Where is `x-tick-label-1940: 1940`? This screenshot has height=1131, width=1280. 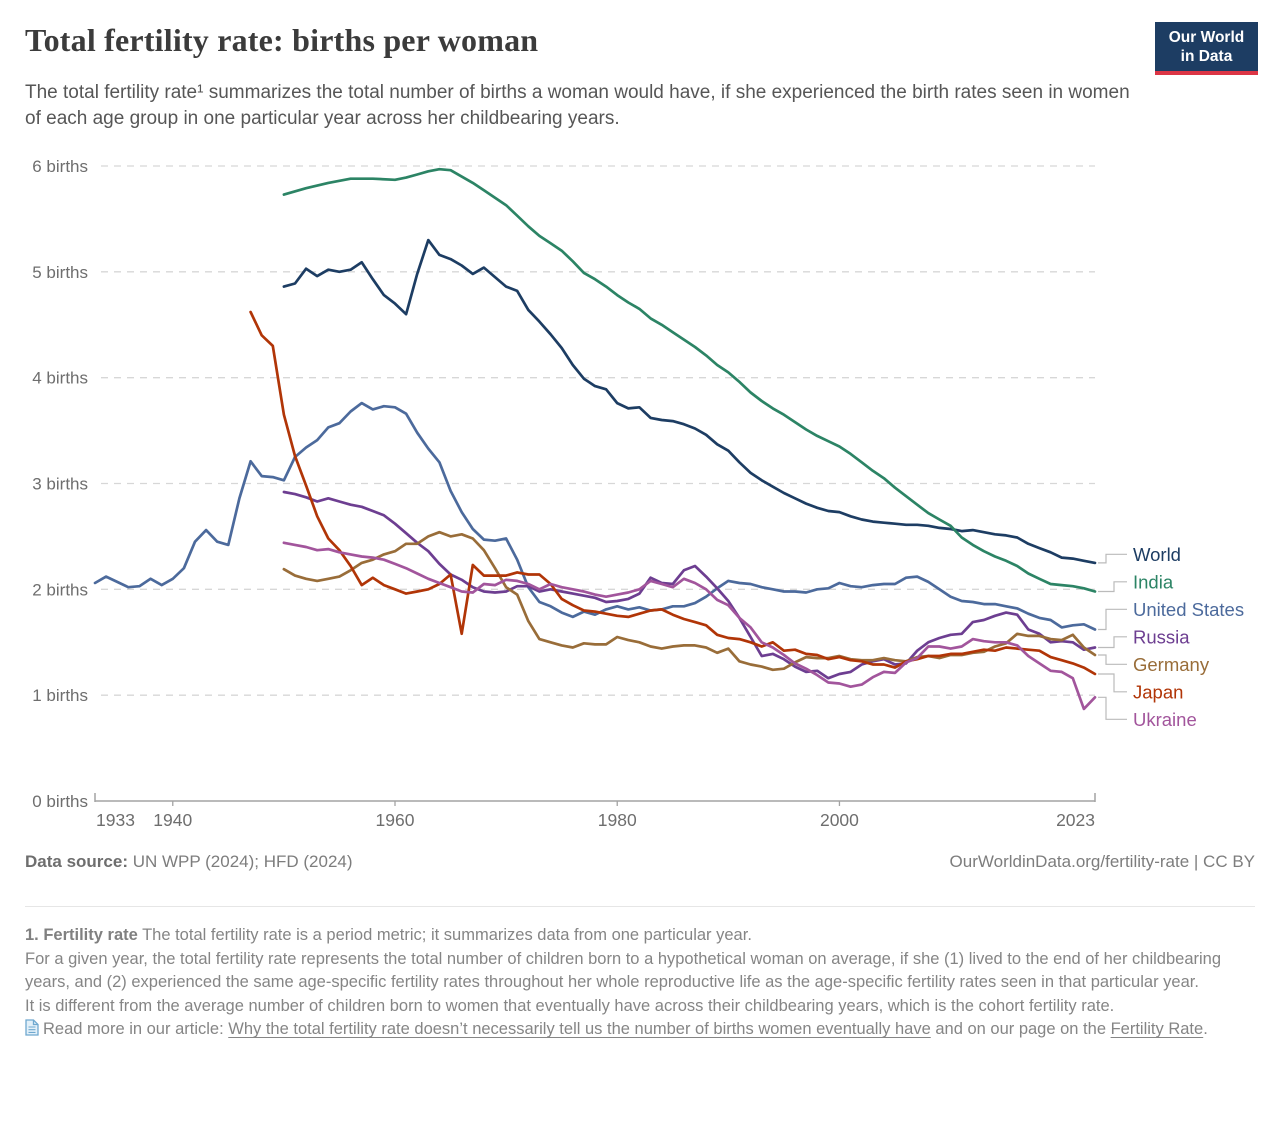 x-tick-label-1940: 1940 is located at coordinates (172, 820).